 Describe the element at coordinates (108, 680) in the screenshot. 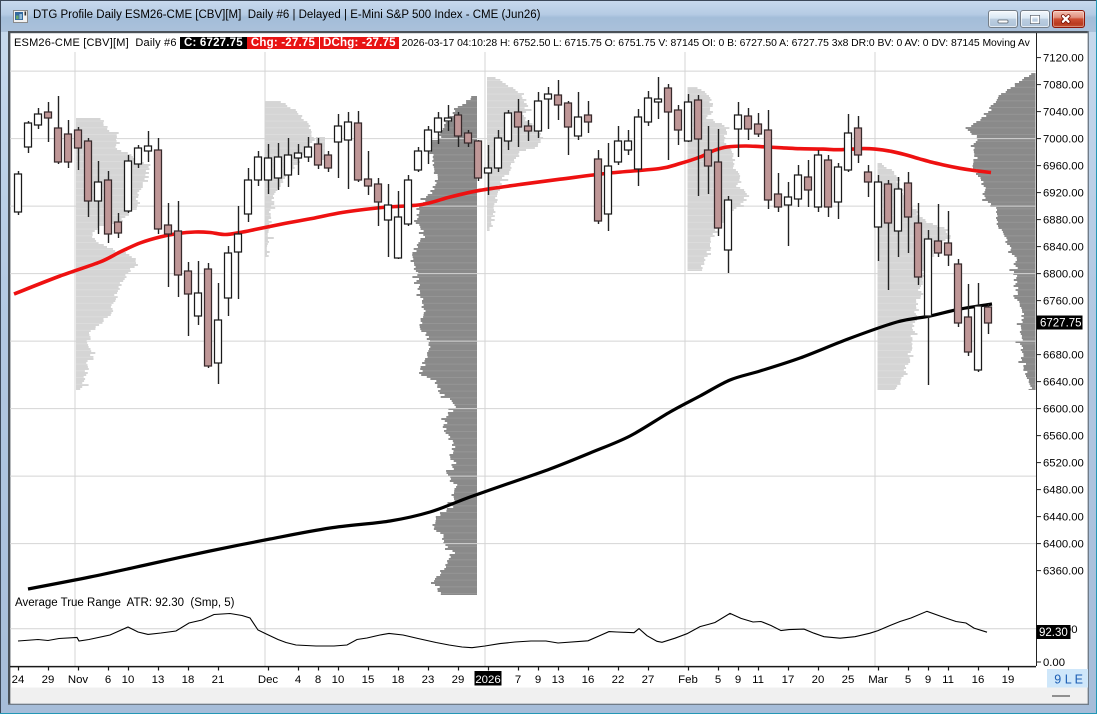

I see `svg-text: 6` at that location.